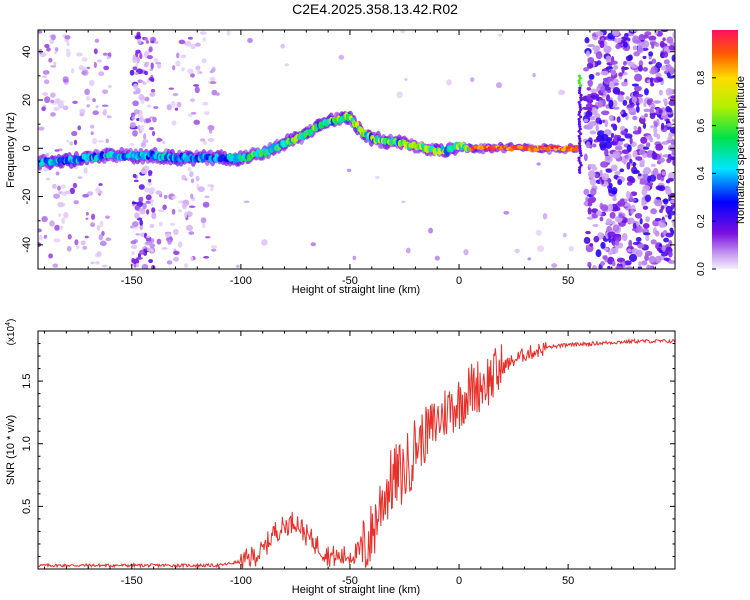 The height and width of the screenshot is (600, 750). Describe the element at coordinates (27, 245) in the screenshot. I see `y-tick-label: -40` at that location.